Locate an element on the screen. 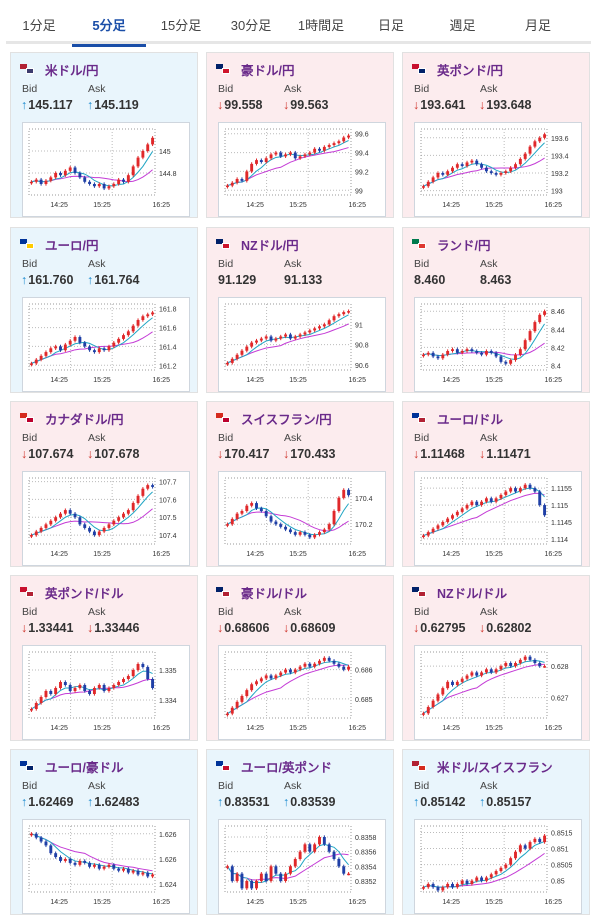 Image resolution: width=599 pixels, height=919 pixels. x-tick-label: 15:25 is located at coordinates (298, 380).